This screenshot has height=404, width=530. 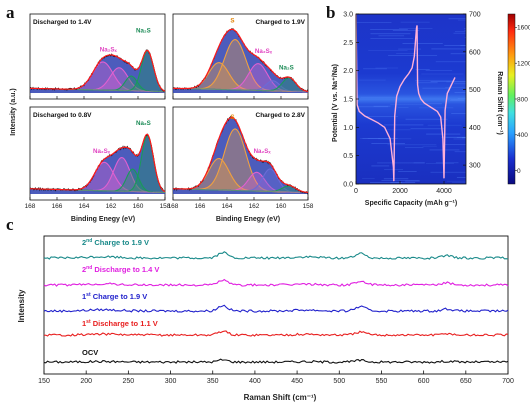 I want to click on y2-tick-label: 700, so click(x=475, y=15).